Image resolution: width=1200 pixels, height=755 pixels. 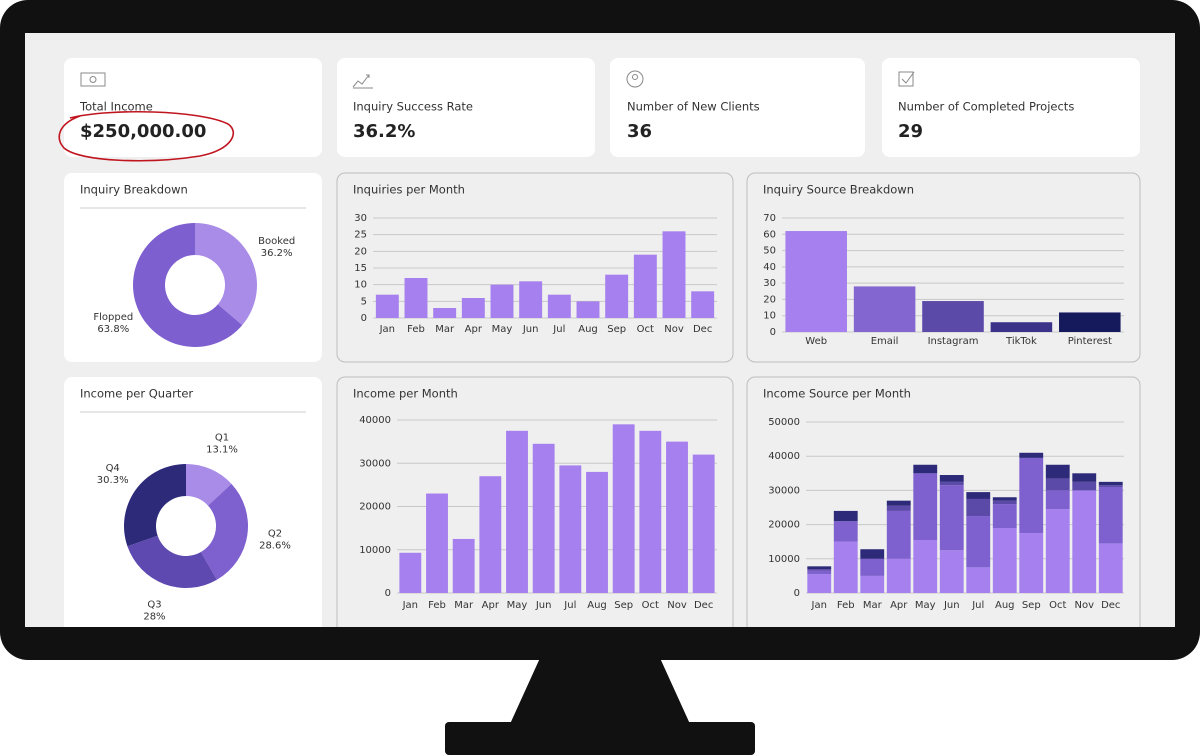 What do you see at coordinates (910, 131) in the screenshot?
I see `card-value: 29` at bounding box center [910, 131].